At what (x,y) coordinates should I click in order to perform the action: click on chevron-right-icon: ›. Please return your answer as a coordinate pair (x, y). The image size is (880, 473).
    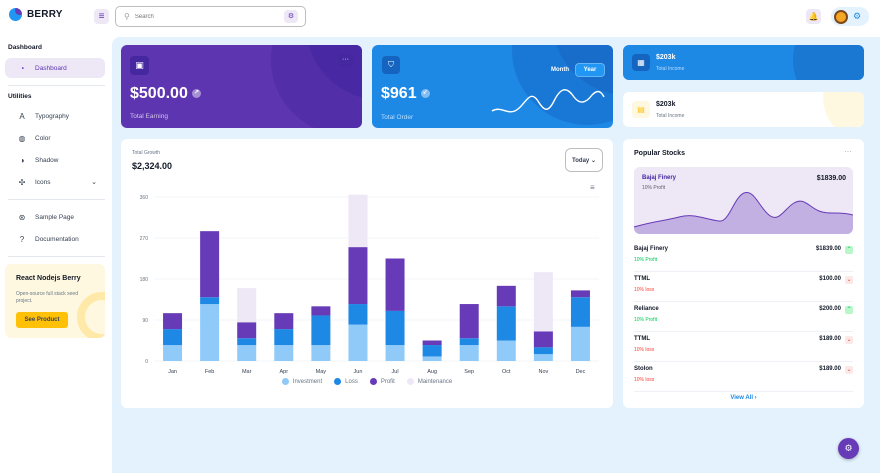
    Looking at the image, I should click on (755, 398).